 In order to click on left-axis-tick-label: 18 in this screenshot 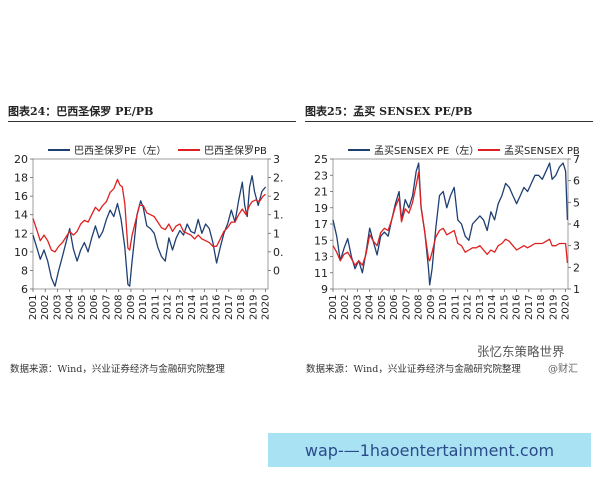, I will do `click(21, 178)`.